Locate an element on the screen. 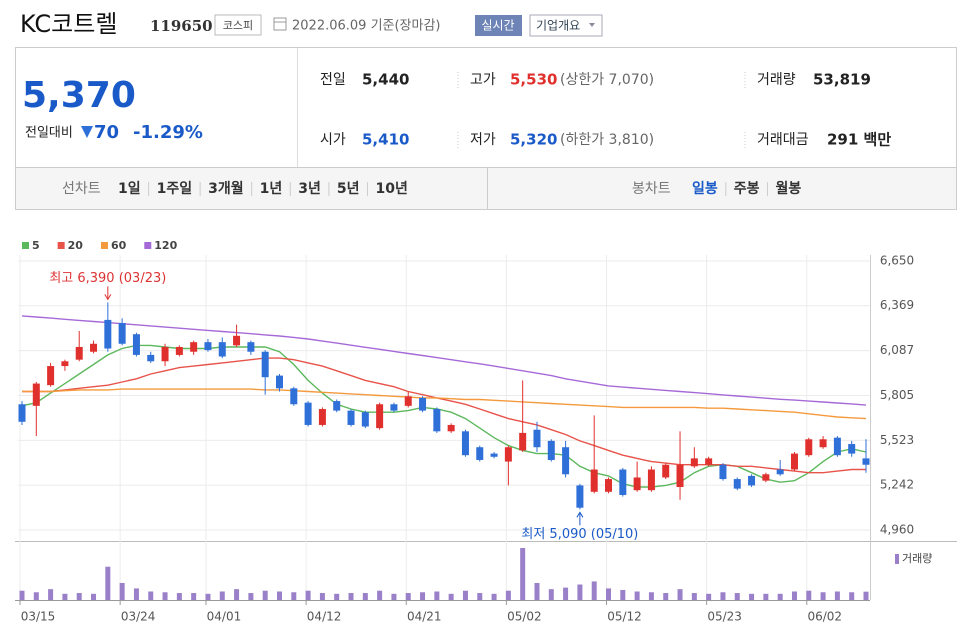  company-button is located at coordinates (566, 25).